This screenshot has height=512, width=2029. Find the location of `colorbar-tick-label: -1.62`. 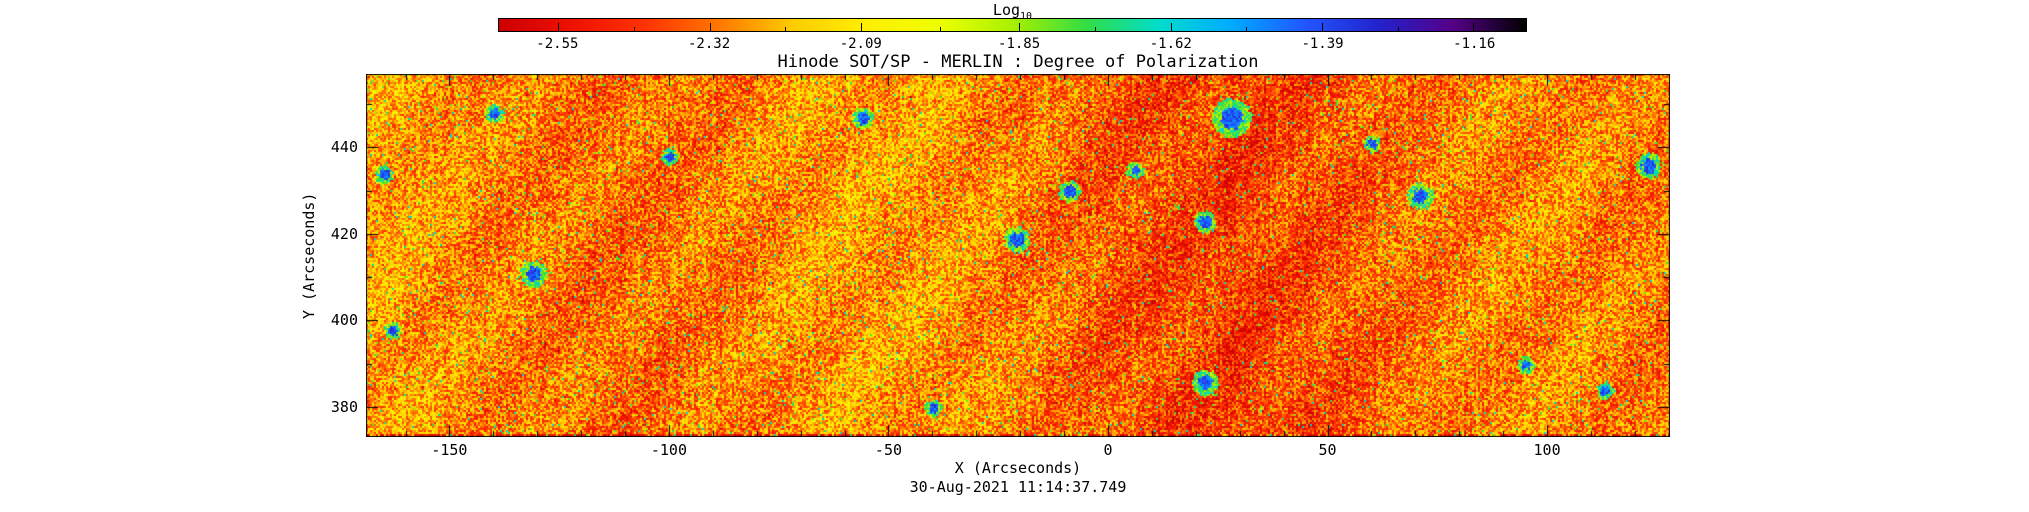

colorbar-tick-label: -1.62 is located at coordinates (1170, 44).